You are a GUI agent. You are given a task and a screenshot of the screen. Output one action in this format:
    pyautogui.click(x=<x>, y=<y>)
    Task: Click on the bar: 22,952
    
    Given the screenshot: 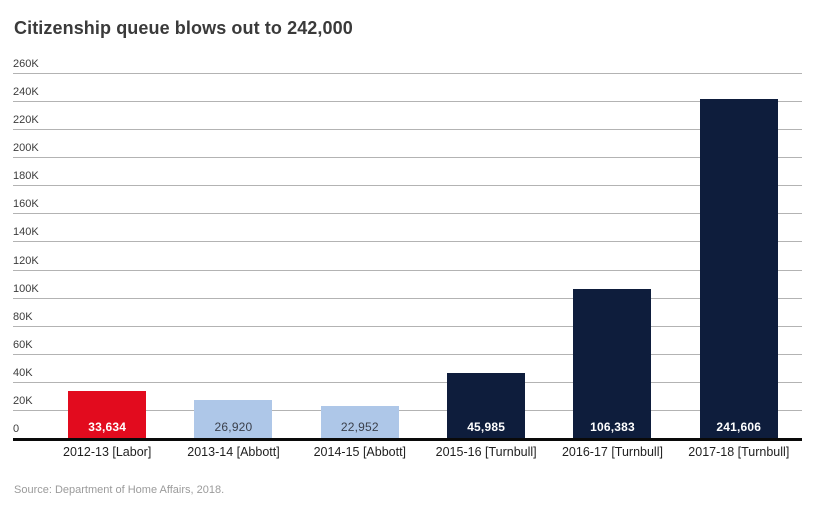 What is the action you would take?
    pyautogui.click(x=359, y=421)
    